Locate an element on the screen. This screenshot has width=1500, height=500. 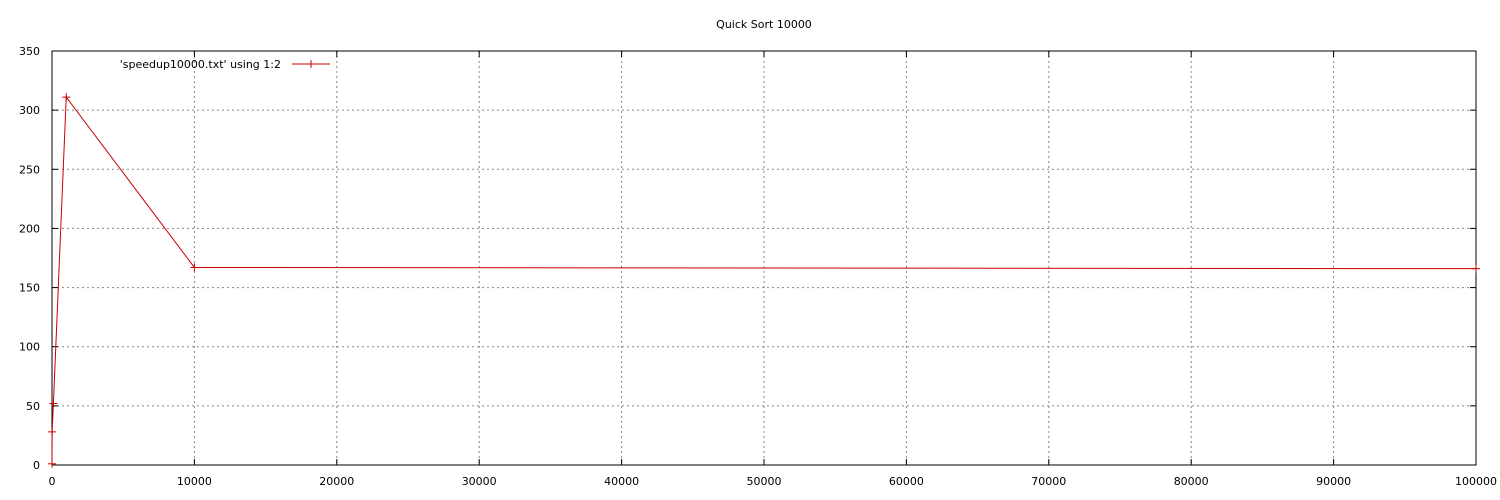
y-tick-label: 300 is located at coordinates (29, 110).